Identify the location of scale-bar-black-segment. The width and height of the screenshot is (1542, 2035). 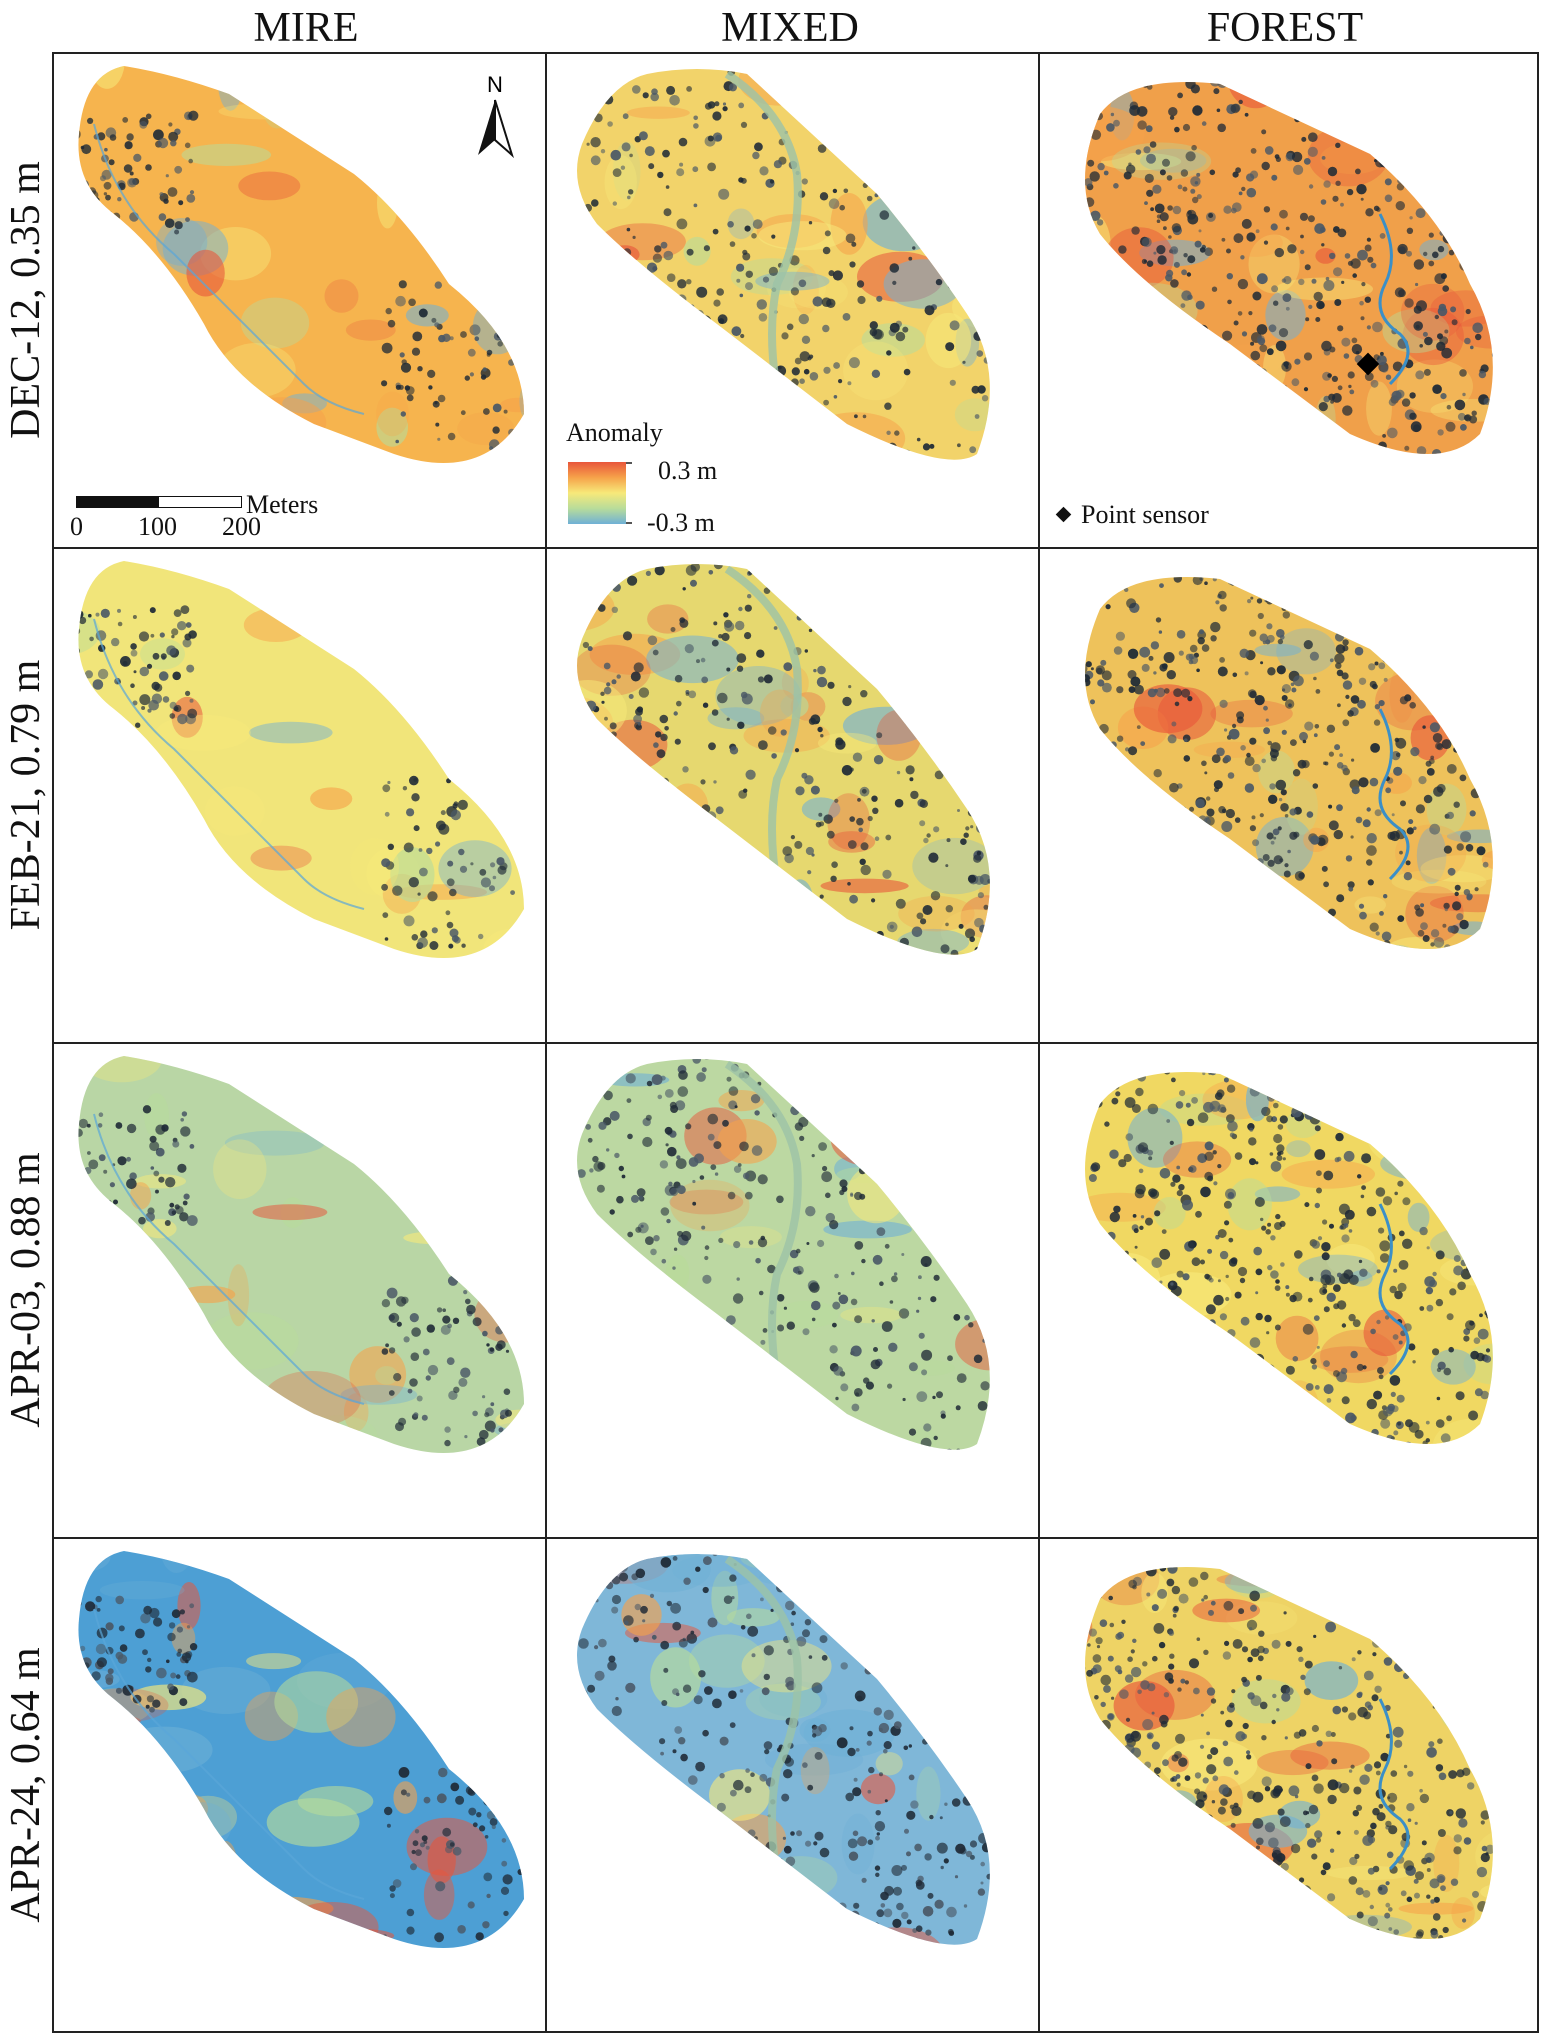
(118, 502).